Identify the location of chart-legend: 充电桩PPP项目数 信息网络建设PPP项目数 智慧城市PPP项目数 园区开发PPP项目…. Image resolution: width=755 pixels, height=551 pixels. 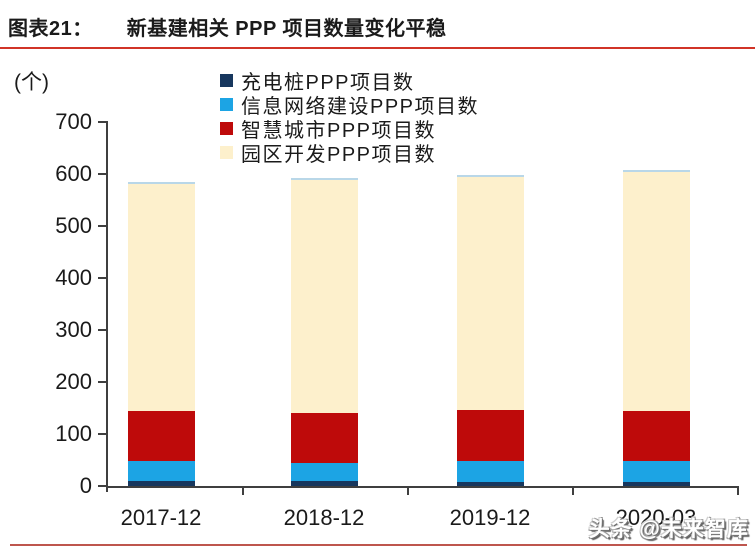
(350, 117).